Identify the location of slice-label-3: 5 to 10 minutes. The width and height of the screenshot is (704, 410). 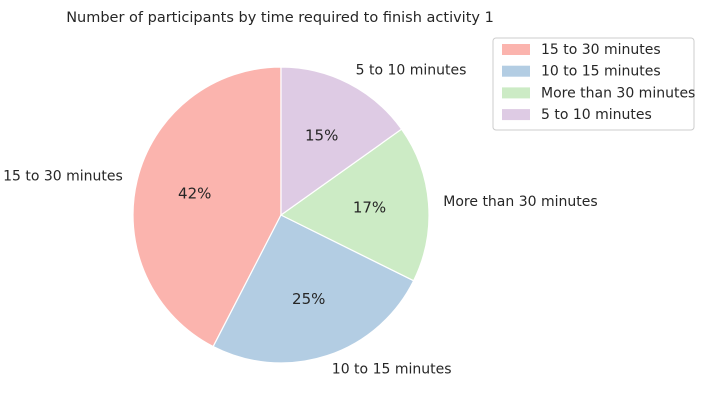
(411, 70).